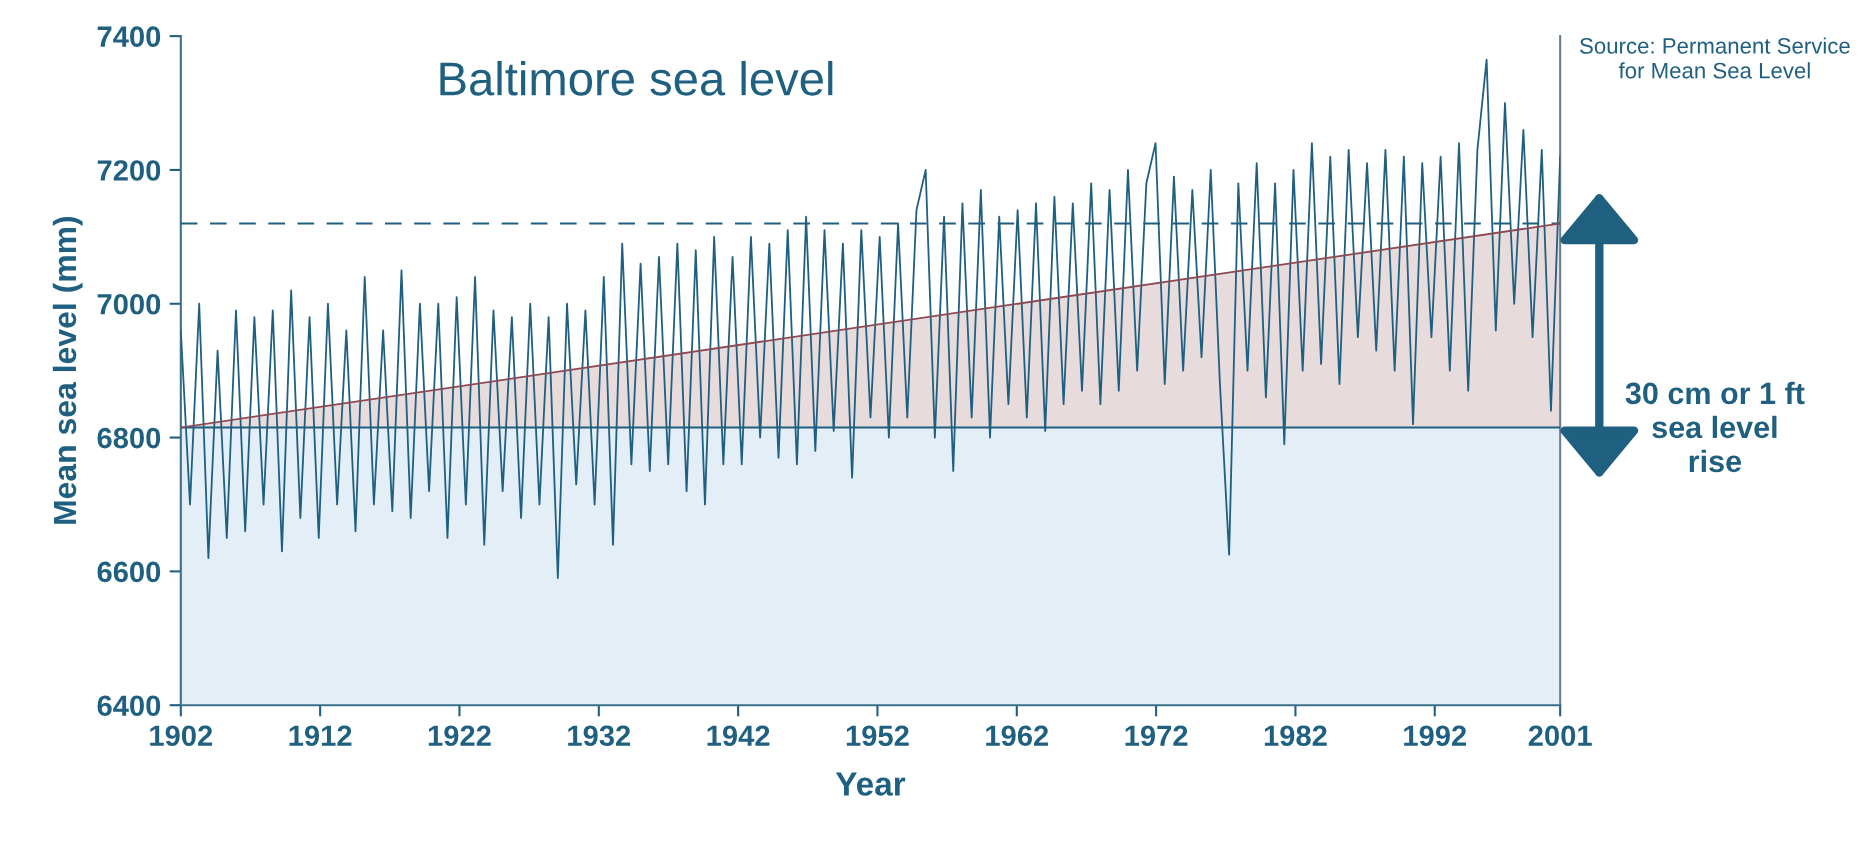 The image size is (1864, 860). What do you see at coordinates (877, 736) in the screenshot?
I see `x-tick-label: 1952` at bounding box center [877, 736].